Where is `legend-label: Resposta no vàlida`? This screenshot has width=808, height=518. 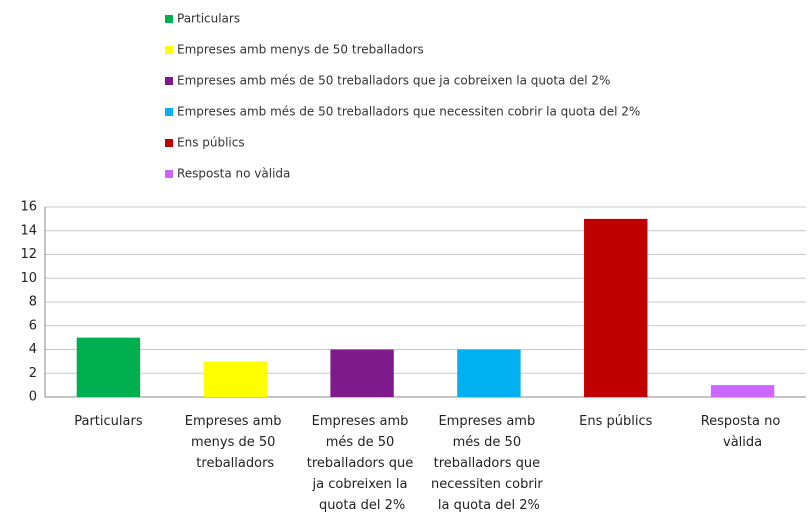
legend-label: Resposta no vàlida is located at coordinates (233, 174).